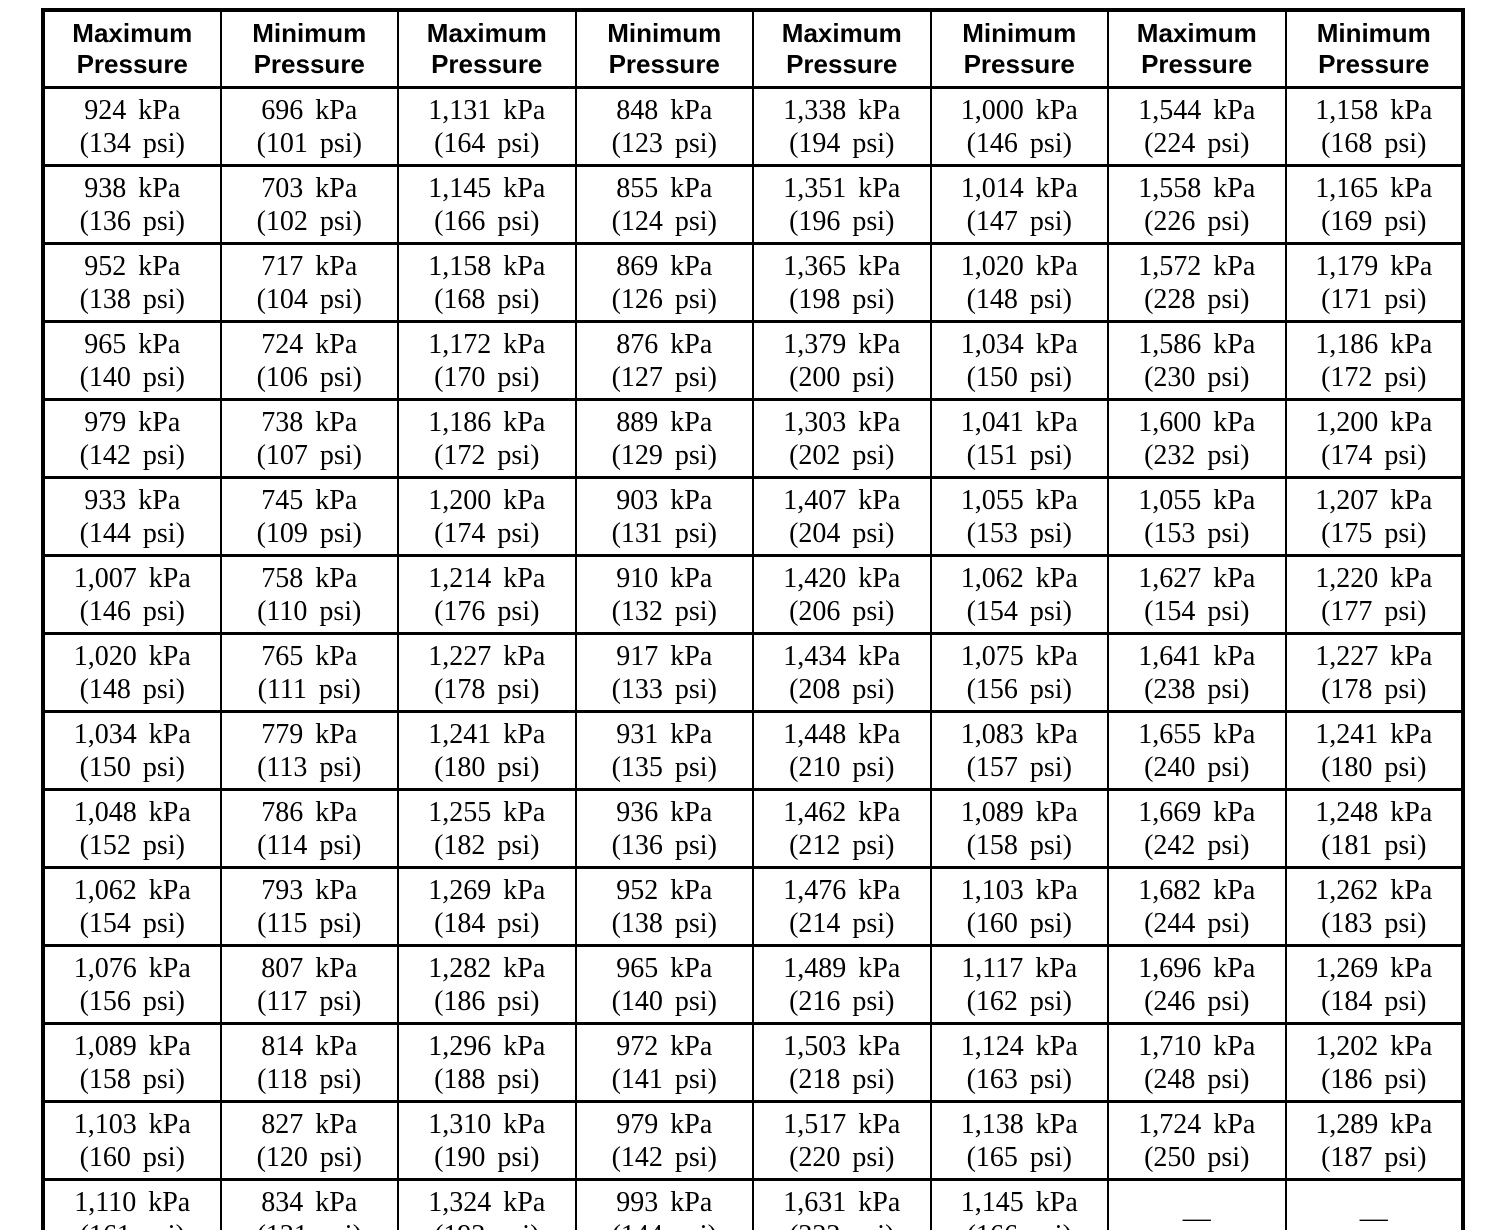 The width and height of the screenshot is (1504, 1230). Describe the element at coordinates (664, 845) in the screenshot. I see `psi-value: (136 psi)` at that location.